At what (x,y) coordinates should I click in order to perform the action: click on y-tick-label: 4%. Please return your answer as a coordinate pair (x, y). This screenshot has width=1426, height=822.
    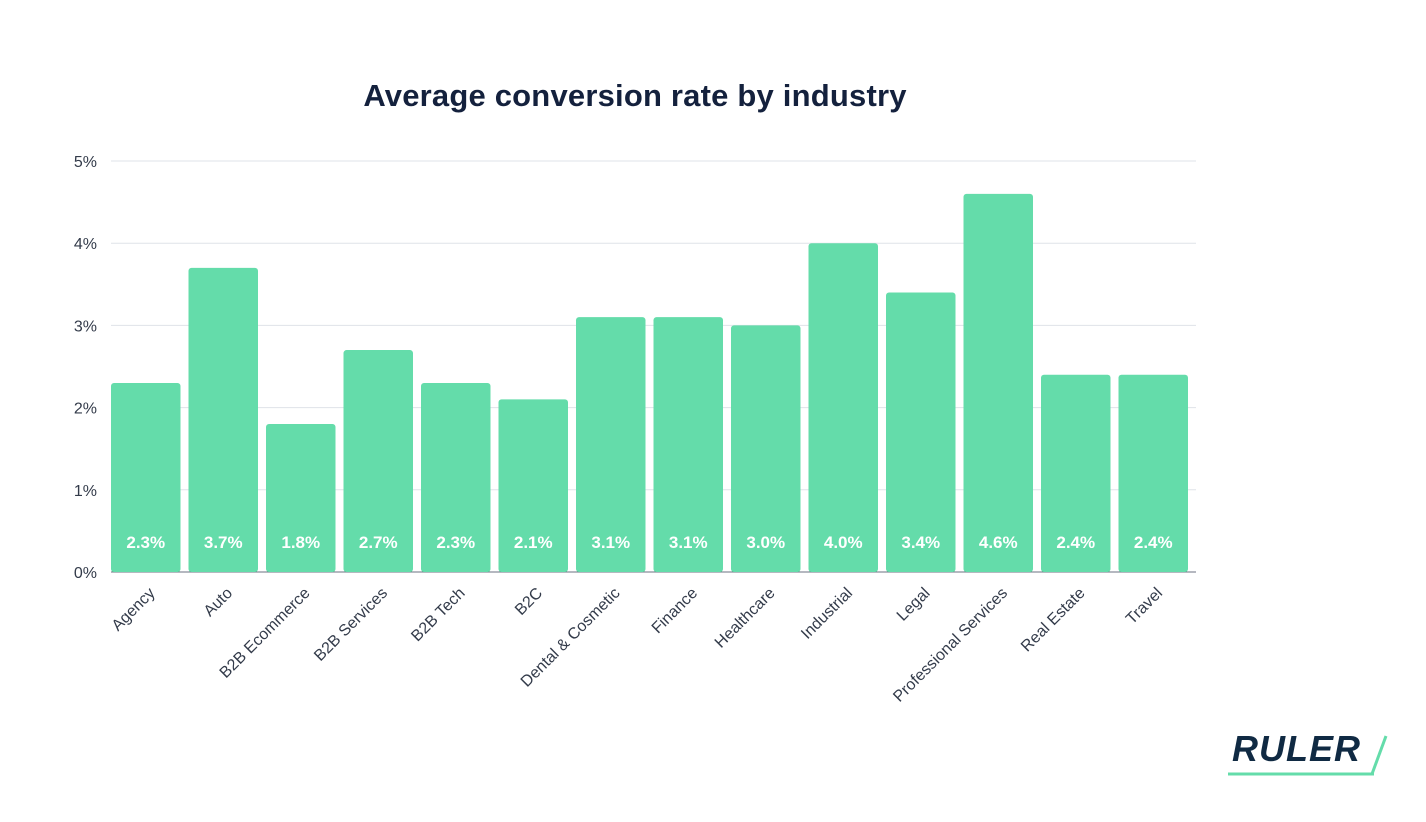
    Looking at the image, I should click on (85, 244).